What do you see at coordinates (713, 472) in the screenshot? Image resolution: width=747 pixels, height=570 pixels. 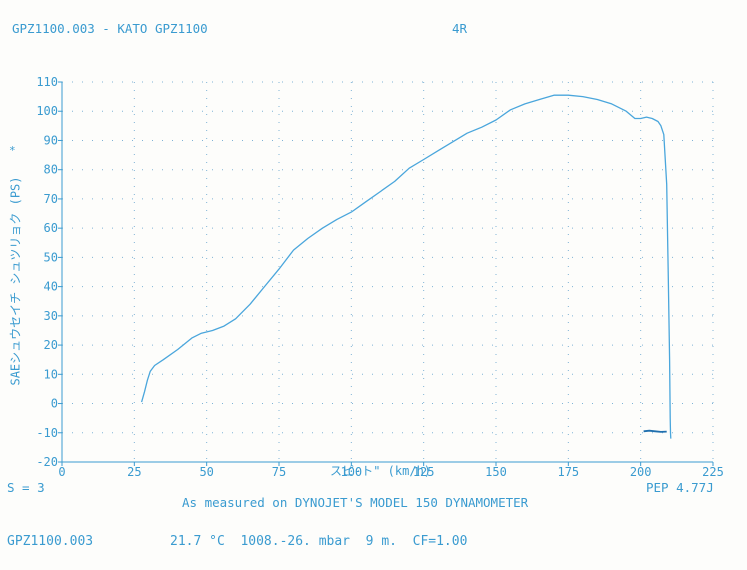 I see `x-tick-label: 225` at bounding box center [713, 472].